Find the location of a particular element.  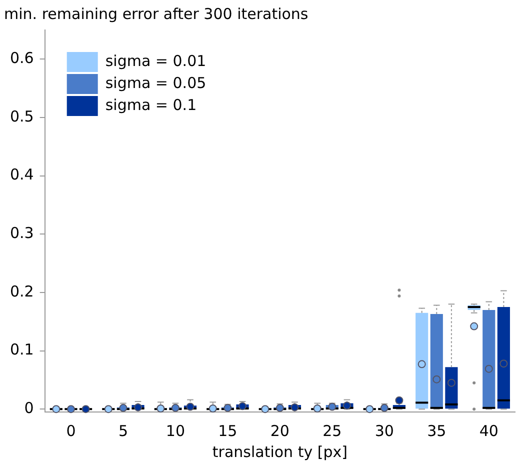

legend-label: sigma = 0.01 is located at coordinates (155, 61).